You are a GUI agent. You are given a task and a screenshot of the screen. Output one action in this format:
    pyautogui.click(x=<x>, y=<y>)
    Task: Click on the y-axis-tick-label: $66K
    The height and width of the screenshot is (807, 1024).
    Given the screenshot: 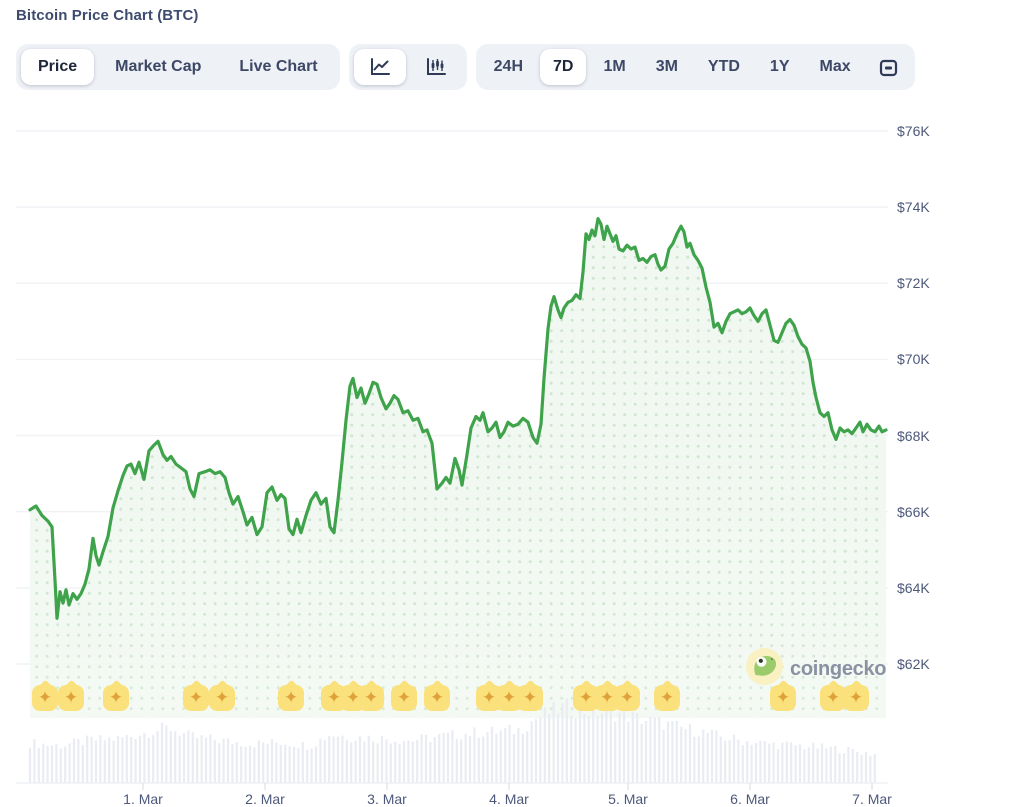 What is the action you would take?
    pyautogui.click(x=913, y=511)
    